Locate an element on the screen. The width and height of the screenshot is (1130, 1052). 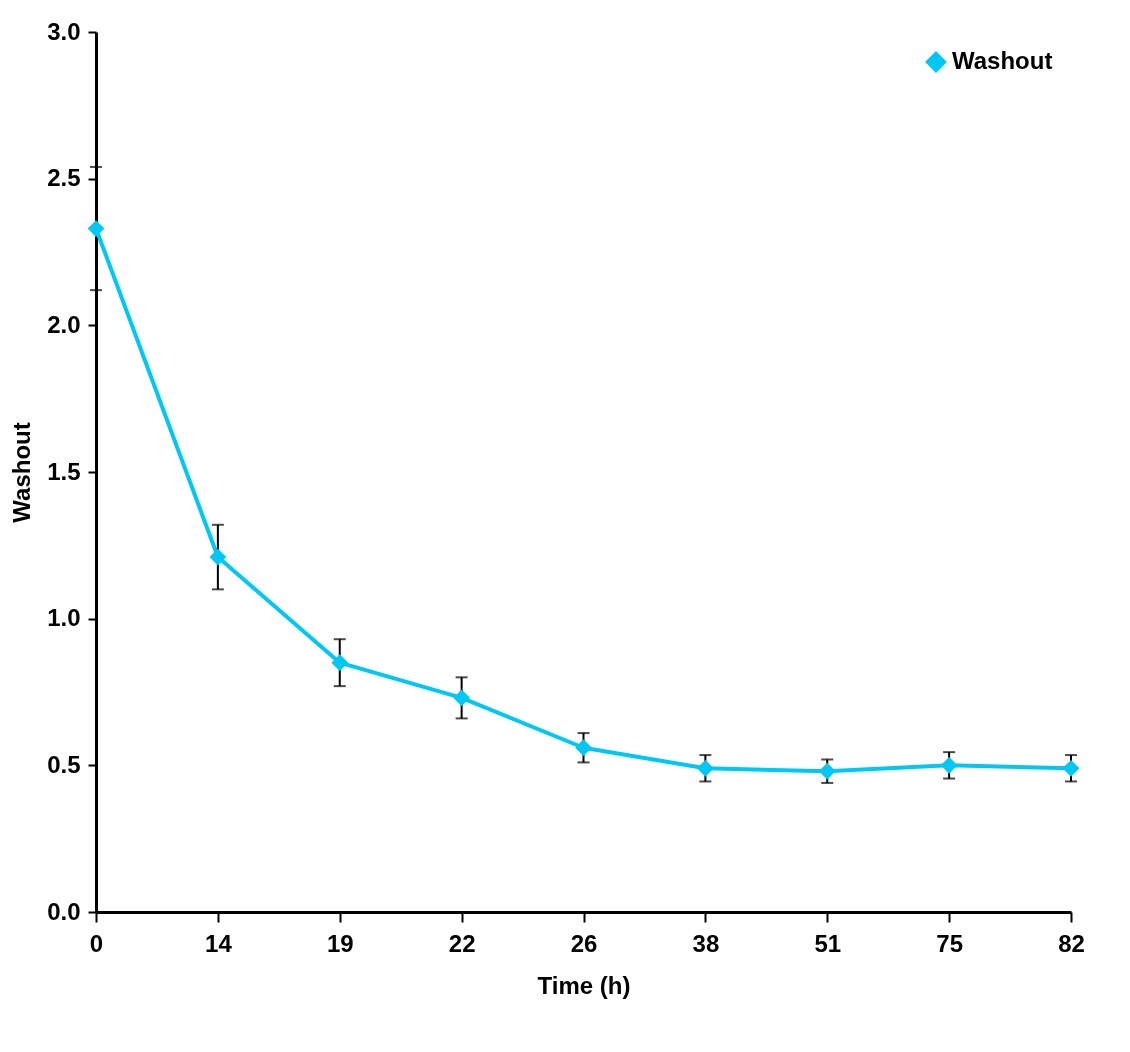
y-tick-label: 2.5 is located at coordinates (64, 178).